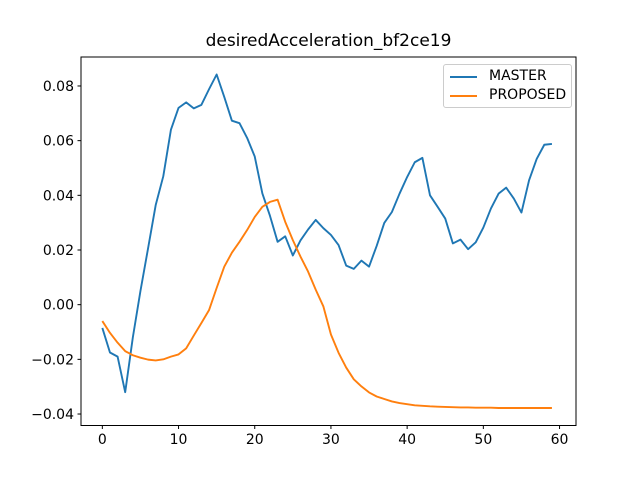 The width and height of the screenshot is (640, 480). What do you see at coordinates (58, 87) in the screenshot?
I see `y-tick-label: 0.08` at bounding box center [58, 87].